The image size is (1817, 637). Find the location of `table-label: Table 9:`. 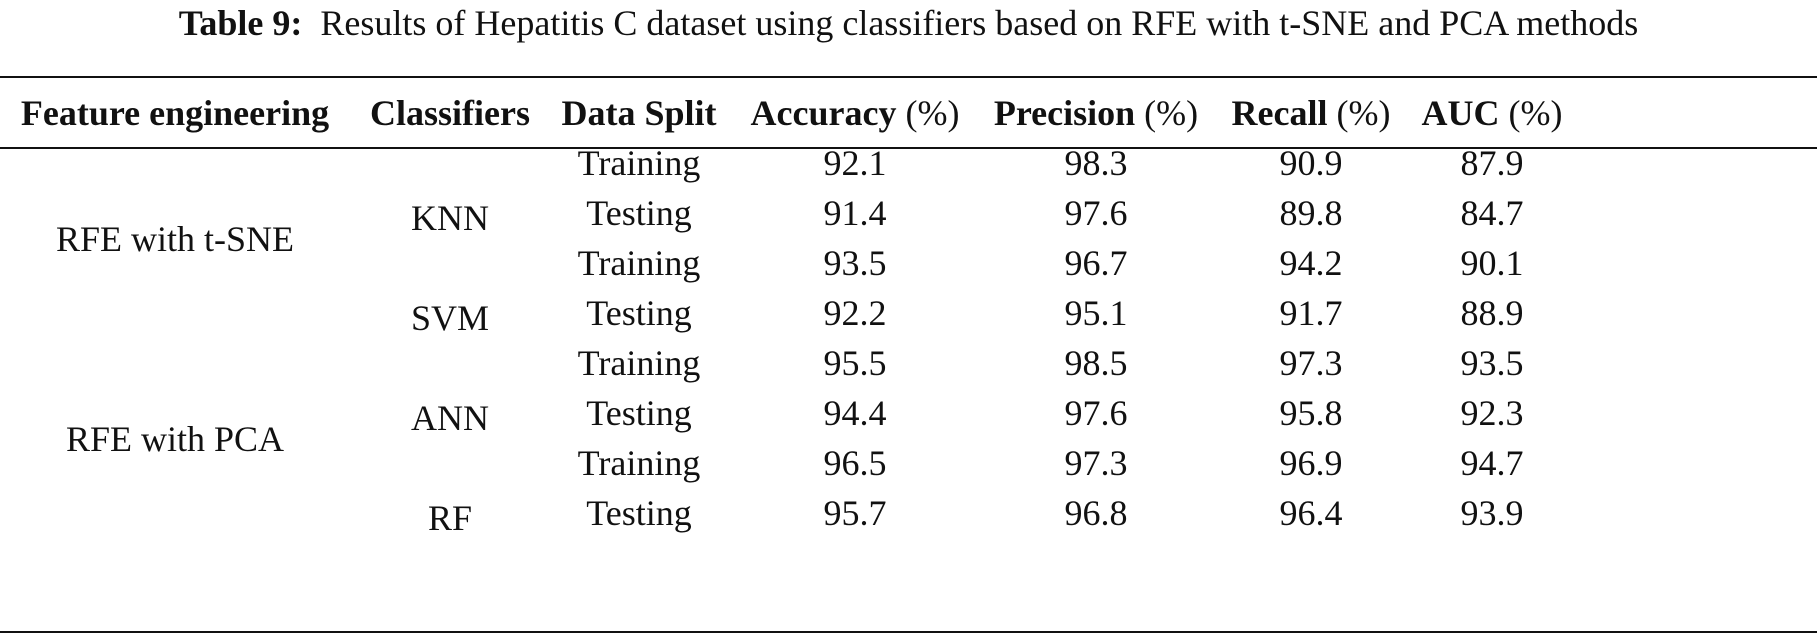

table-label: Table 9: is located at coordinates (240, 23).